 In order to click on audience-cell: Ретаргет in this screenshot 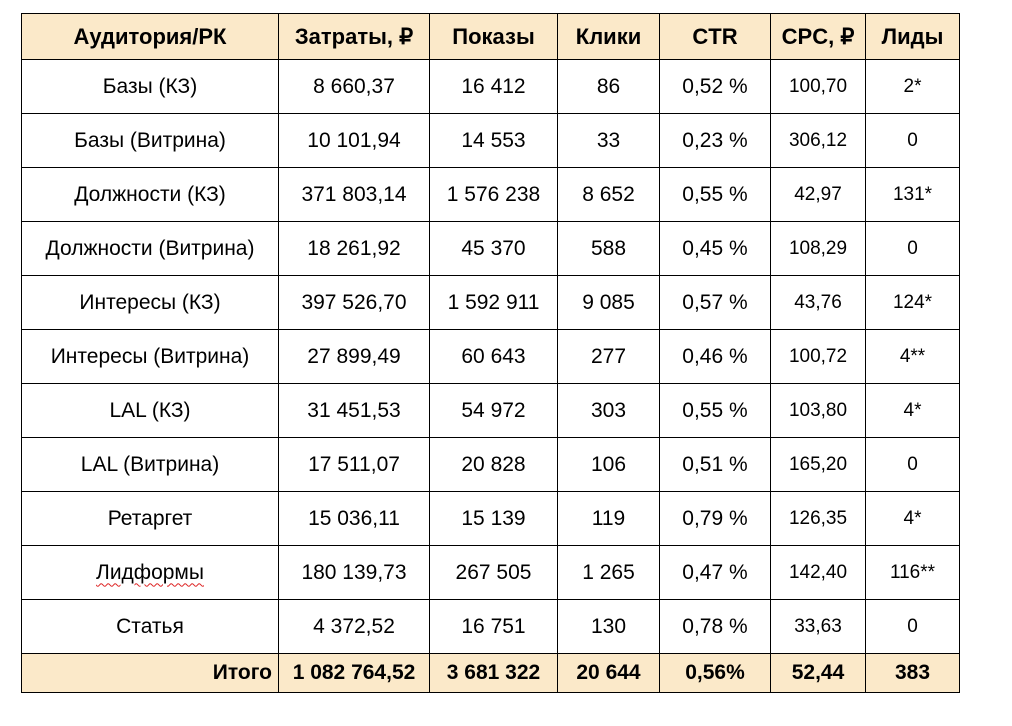, I will do `click(150, 518)`.